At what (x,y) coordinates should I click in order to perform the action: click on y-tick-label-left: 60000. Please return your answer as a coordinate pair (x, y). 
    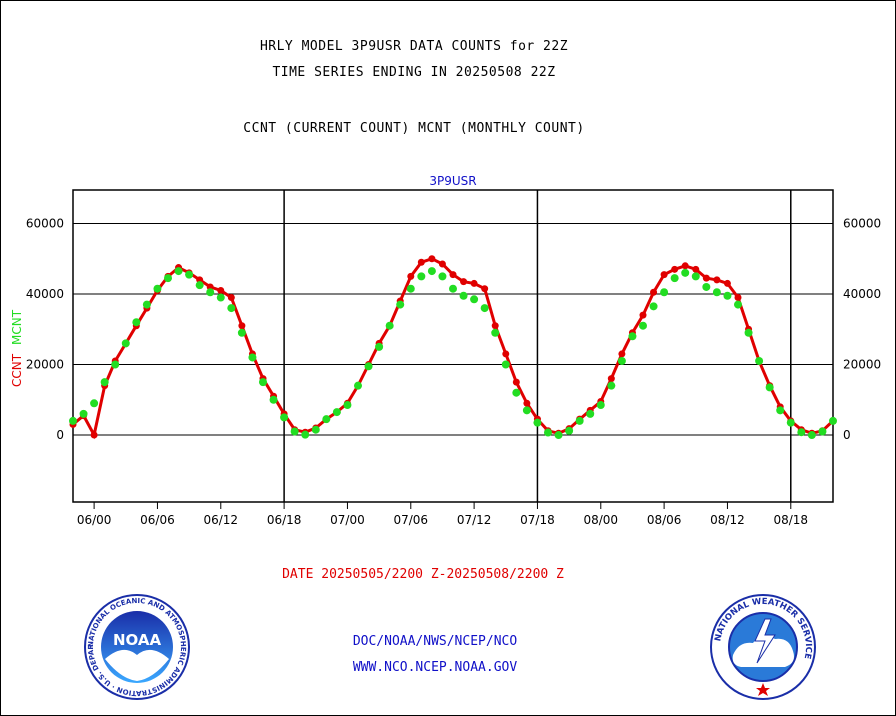
    Looking at the image, I should click on (45, 223).